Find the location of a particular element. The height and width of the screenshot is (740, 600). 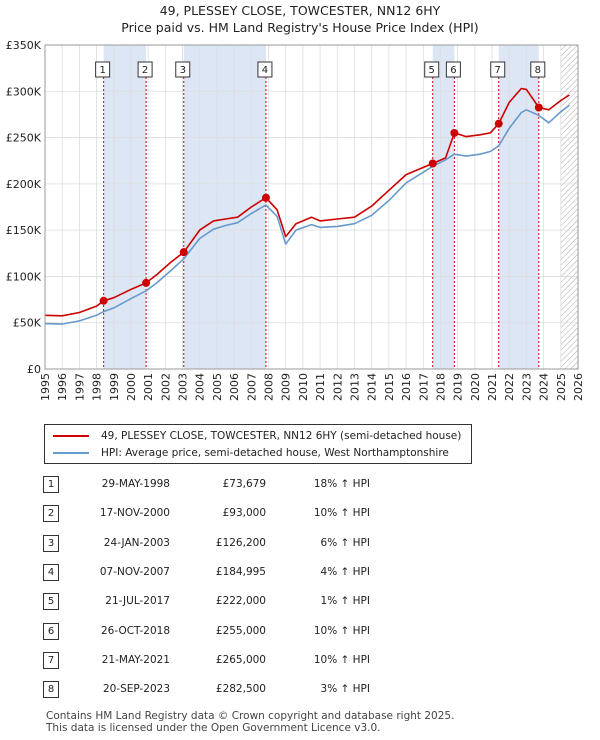

sale-hpi-change: 4% ↑ HPI is located at coordinates (345, 571).